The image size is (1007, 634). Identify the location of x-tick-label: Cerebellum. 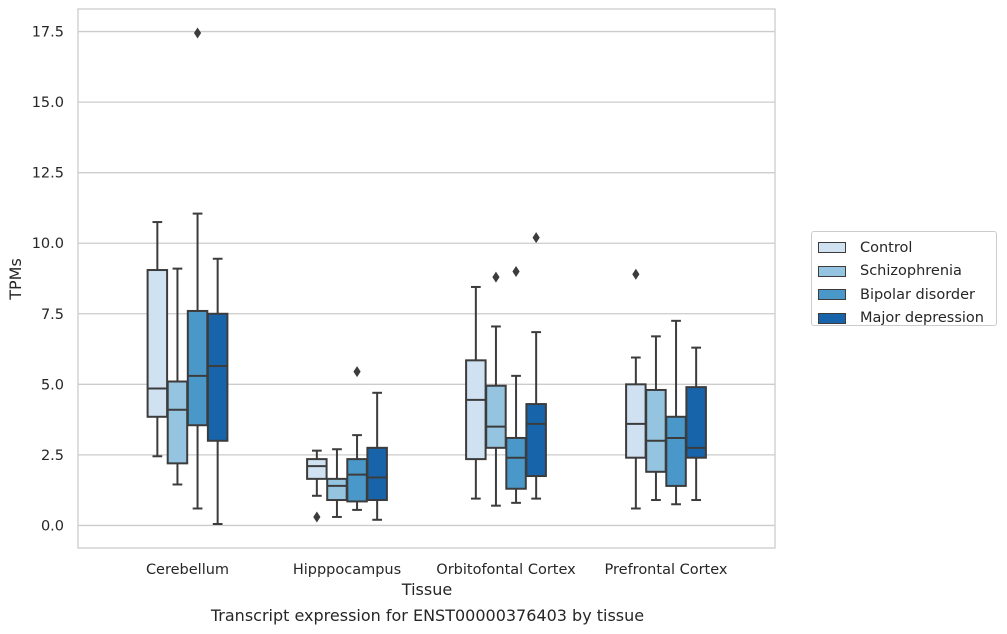
(187, 570).